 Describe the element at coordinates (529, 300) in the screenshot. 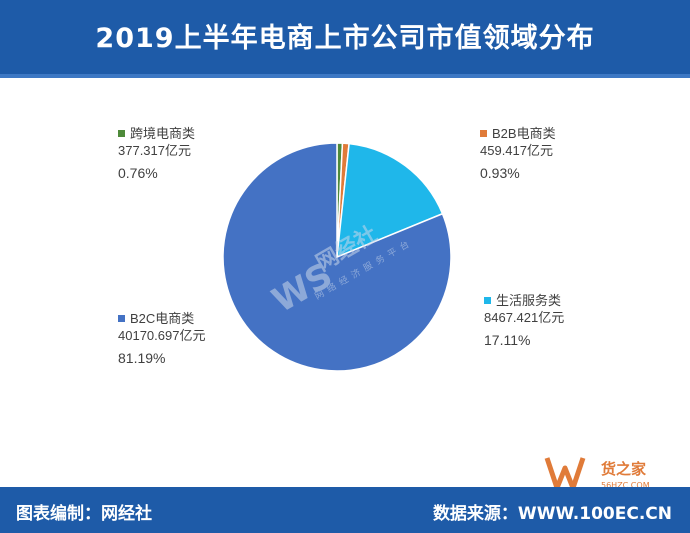

I see `slice-label: 生活服务类` at that location.